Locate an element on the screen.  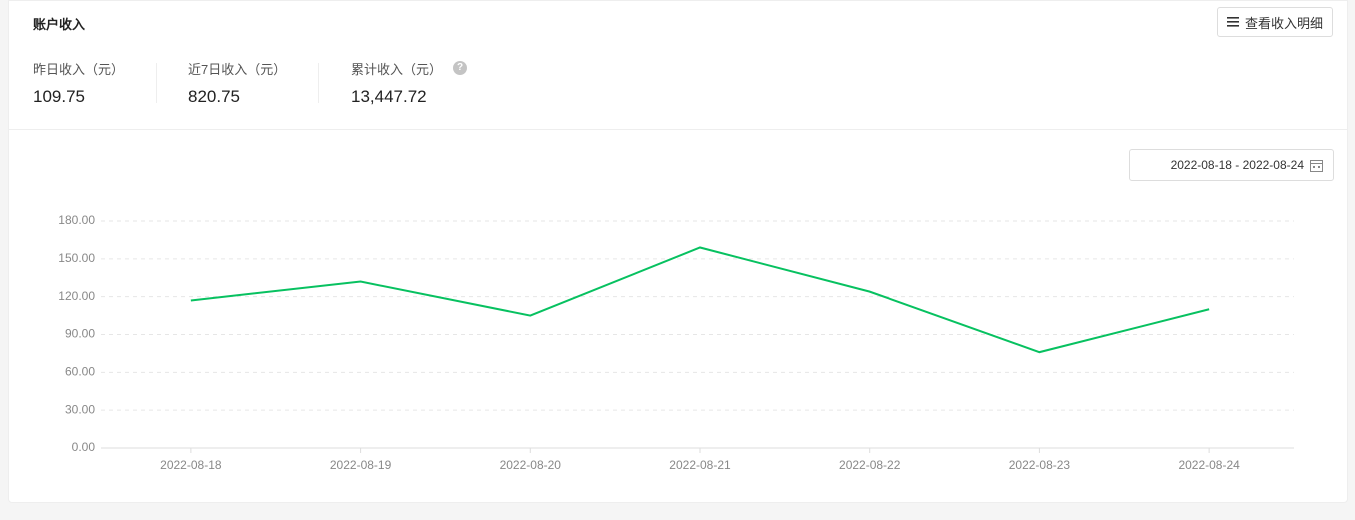
stat-label: 近7日收入（元） is located at coordinates (237, 69).